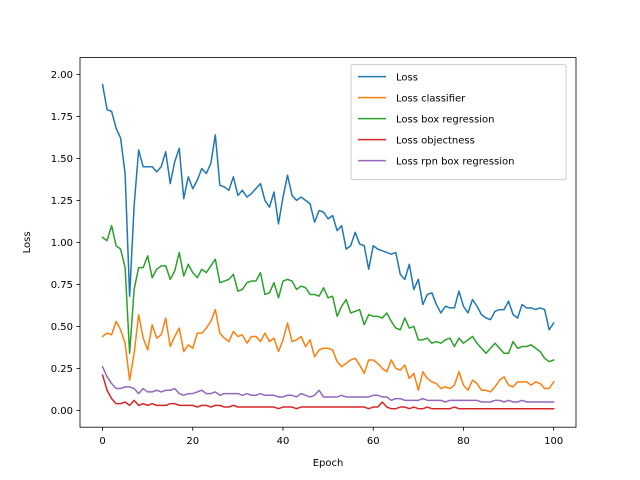  Describe the element at coordinates (62, 75) in the screenshot. I see `y-tick-label: 2.00` at that location.